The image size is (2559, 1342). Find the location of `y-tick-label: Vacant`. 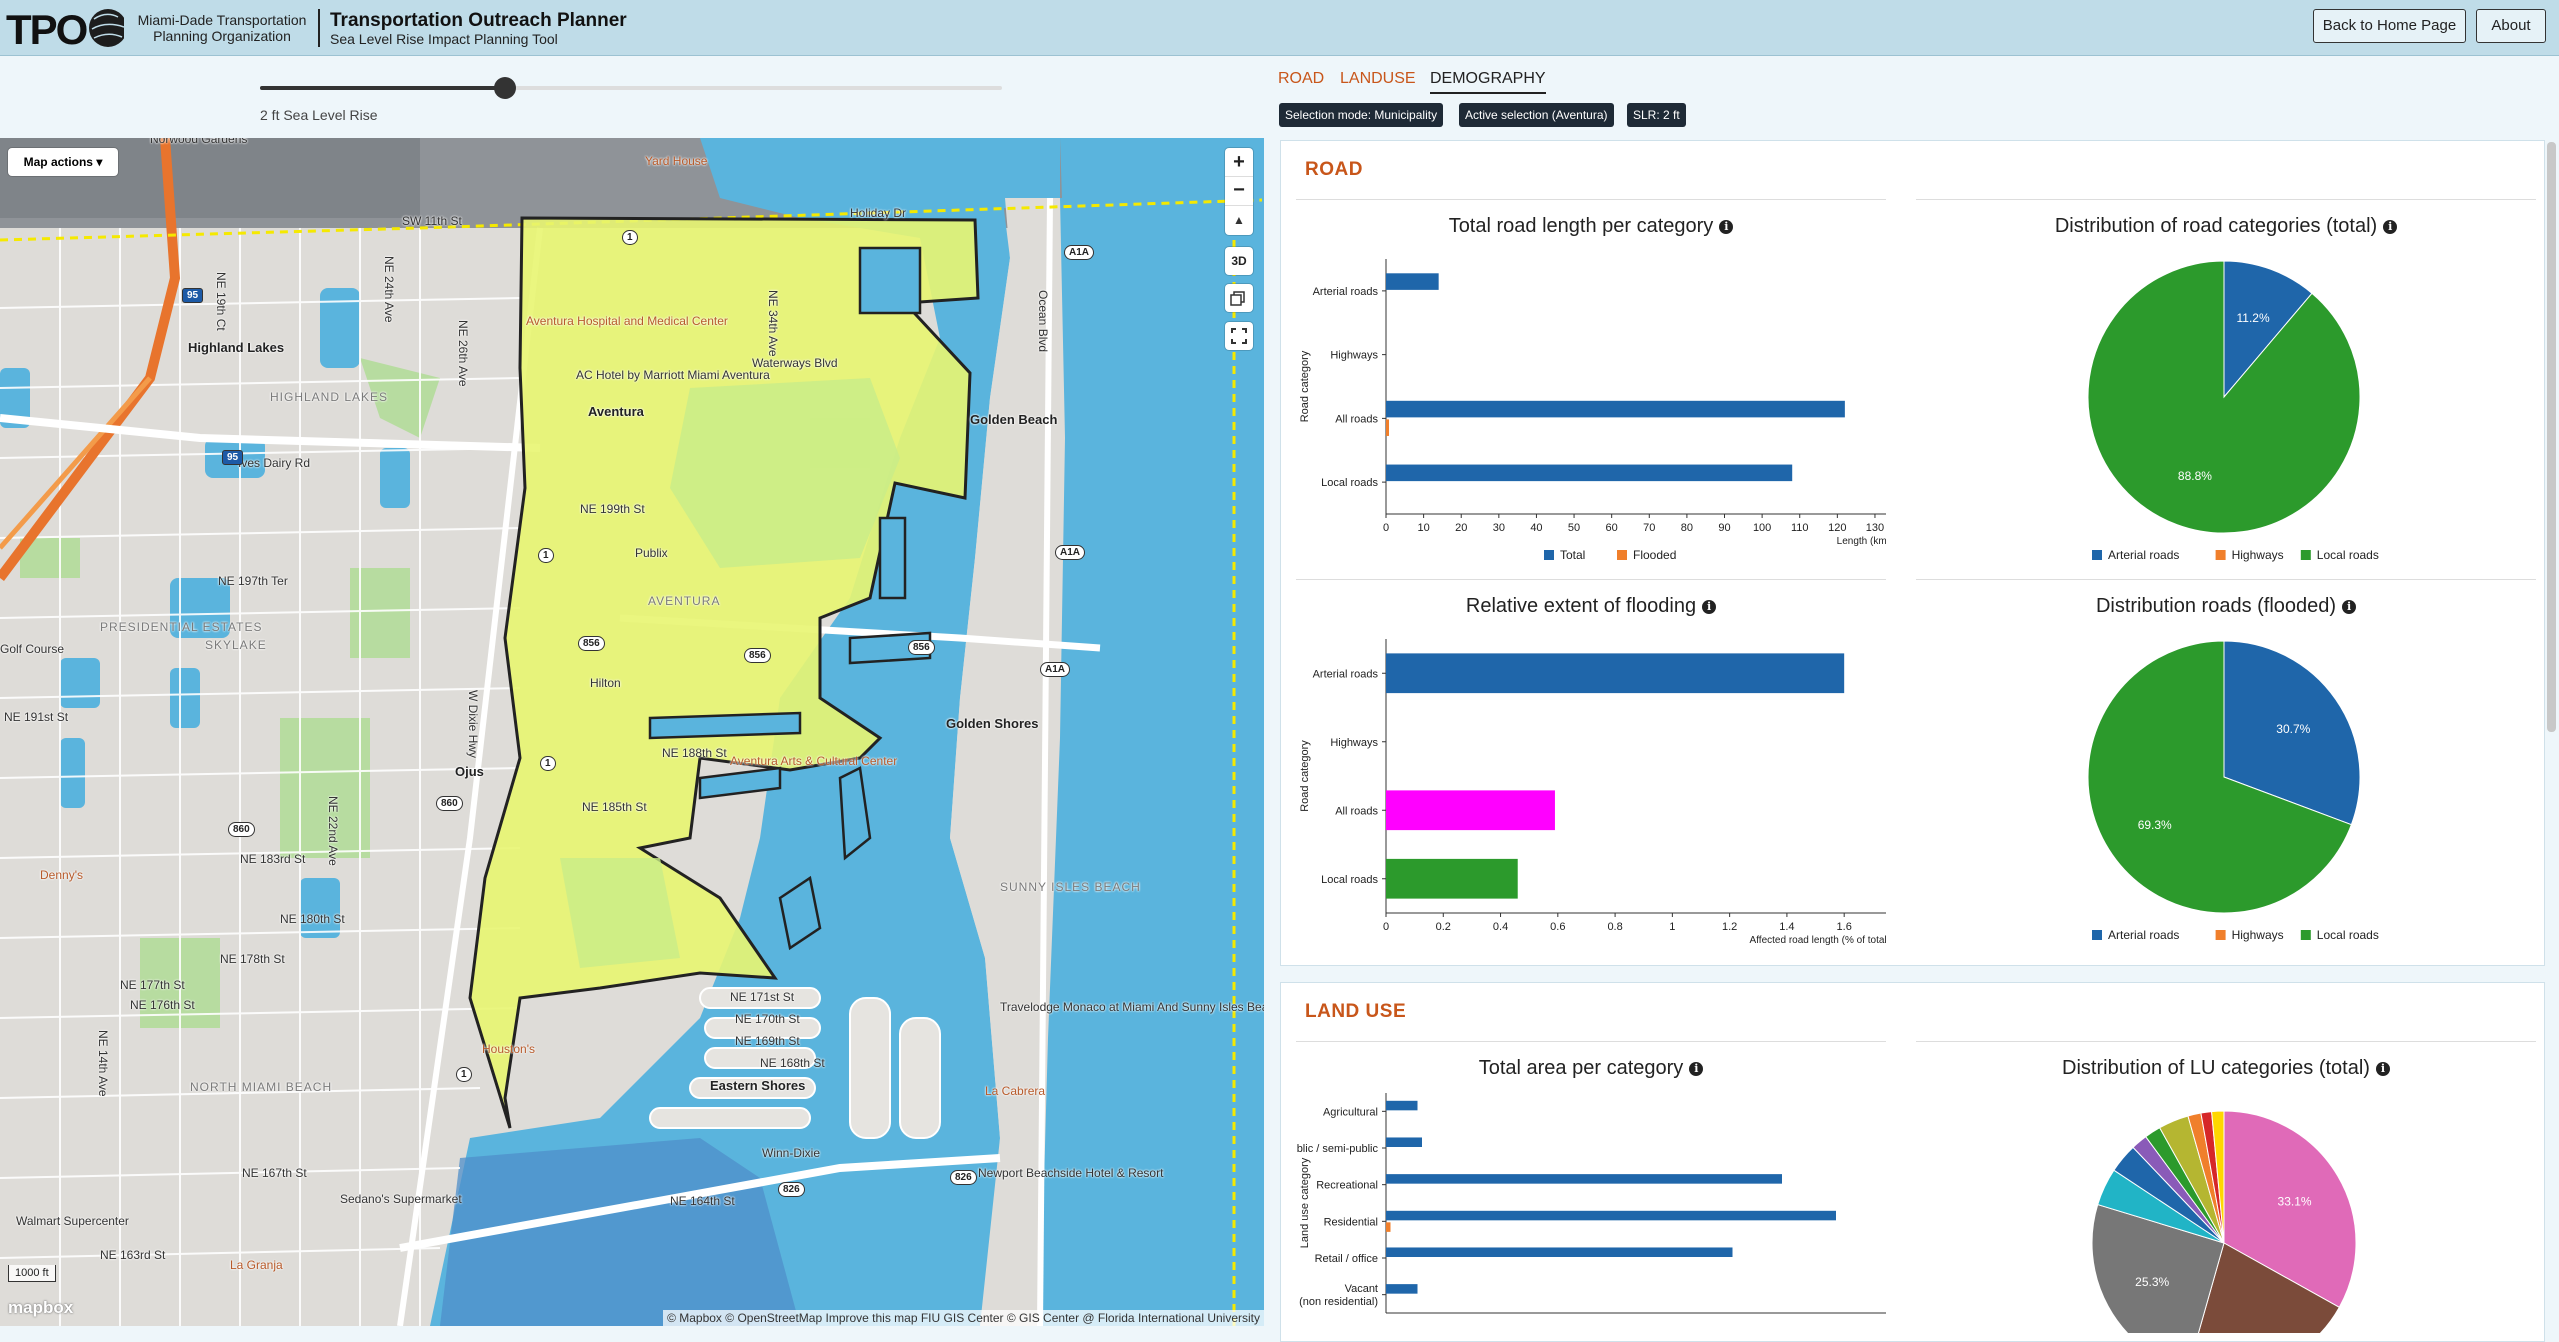

y-tick-label: Vacant is located at coordinates (1361, 1289).